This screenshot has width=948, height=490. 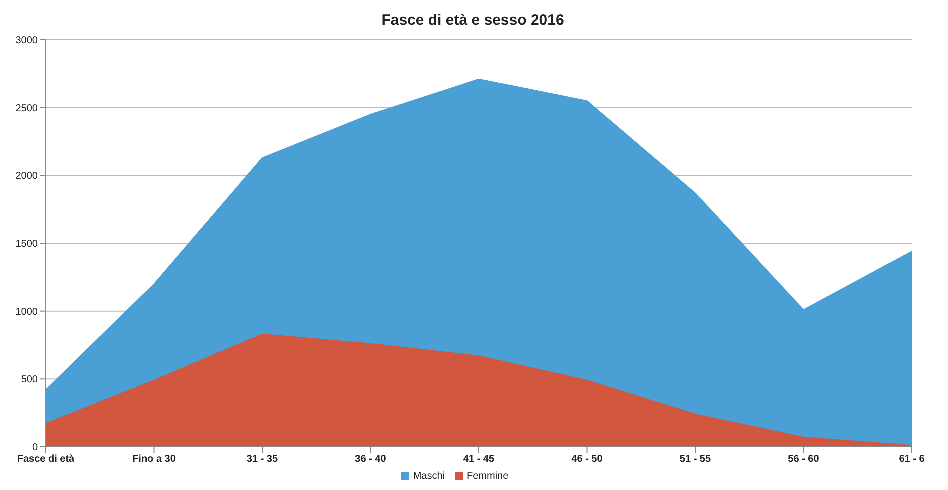 I want to click on x-tick-label: 36 - 40, so click(x=371, y=460).